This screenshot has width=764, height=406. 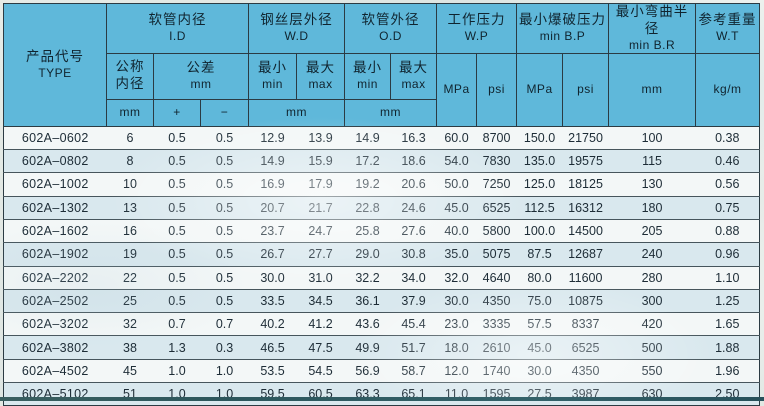 I want to click on subheader-wd-max: 最大 max, so click(x=321, y=76).